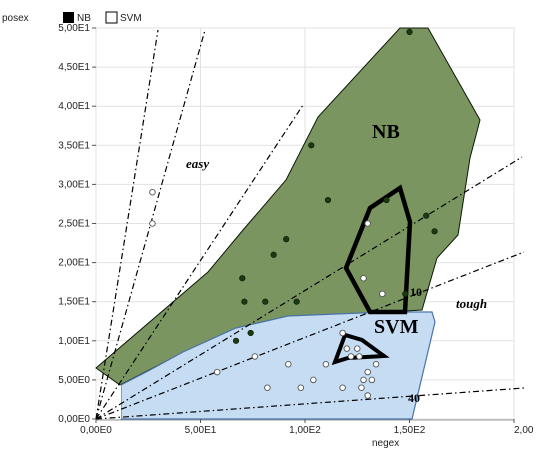 This screenshot has width=545, height=457. What do you see at coordinates (74, 263) in the screenshot?
I see `y-tick-label: 2,00E1` at bounding box center [74, 263].